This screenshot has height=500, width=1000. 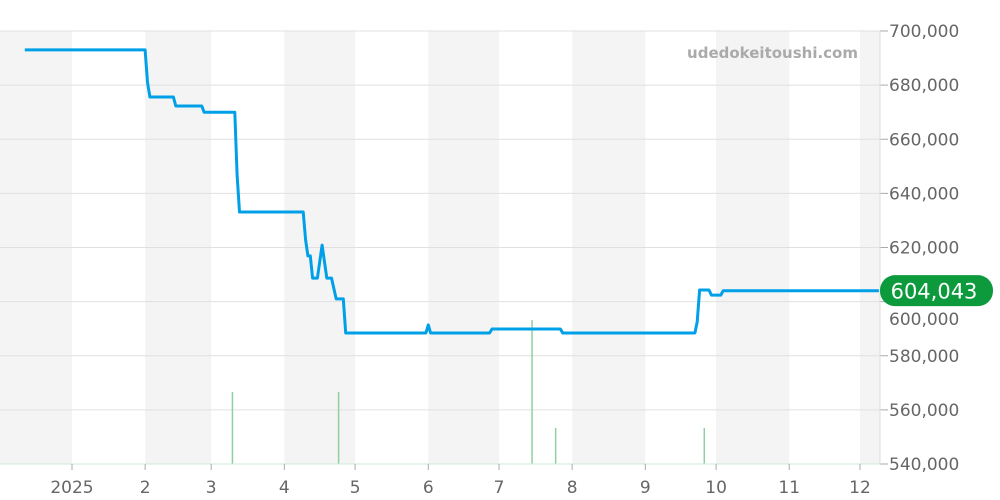 What do you see at coordinates (355, 488) in the screenshot?
I see `x-tick-label: 5` at bounding box center [355, 488].